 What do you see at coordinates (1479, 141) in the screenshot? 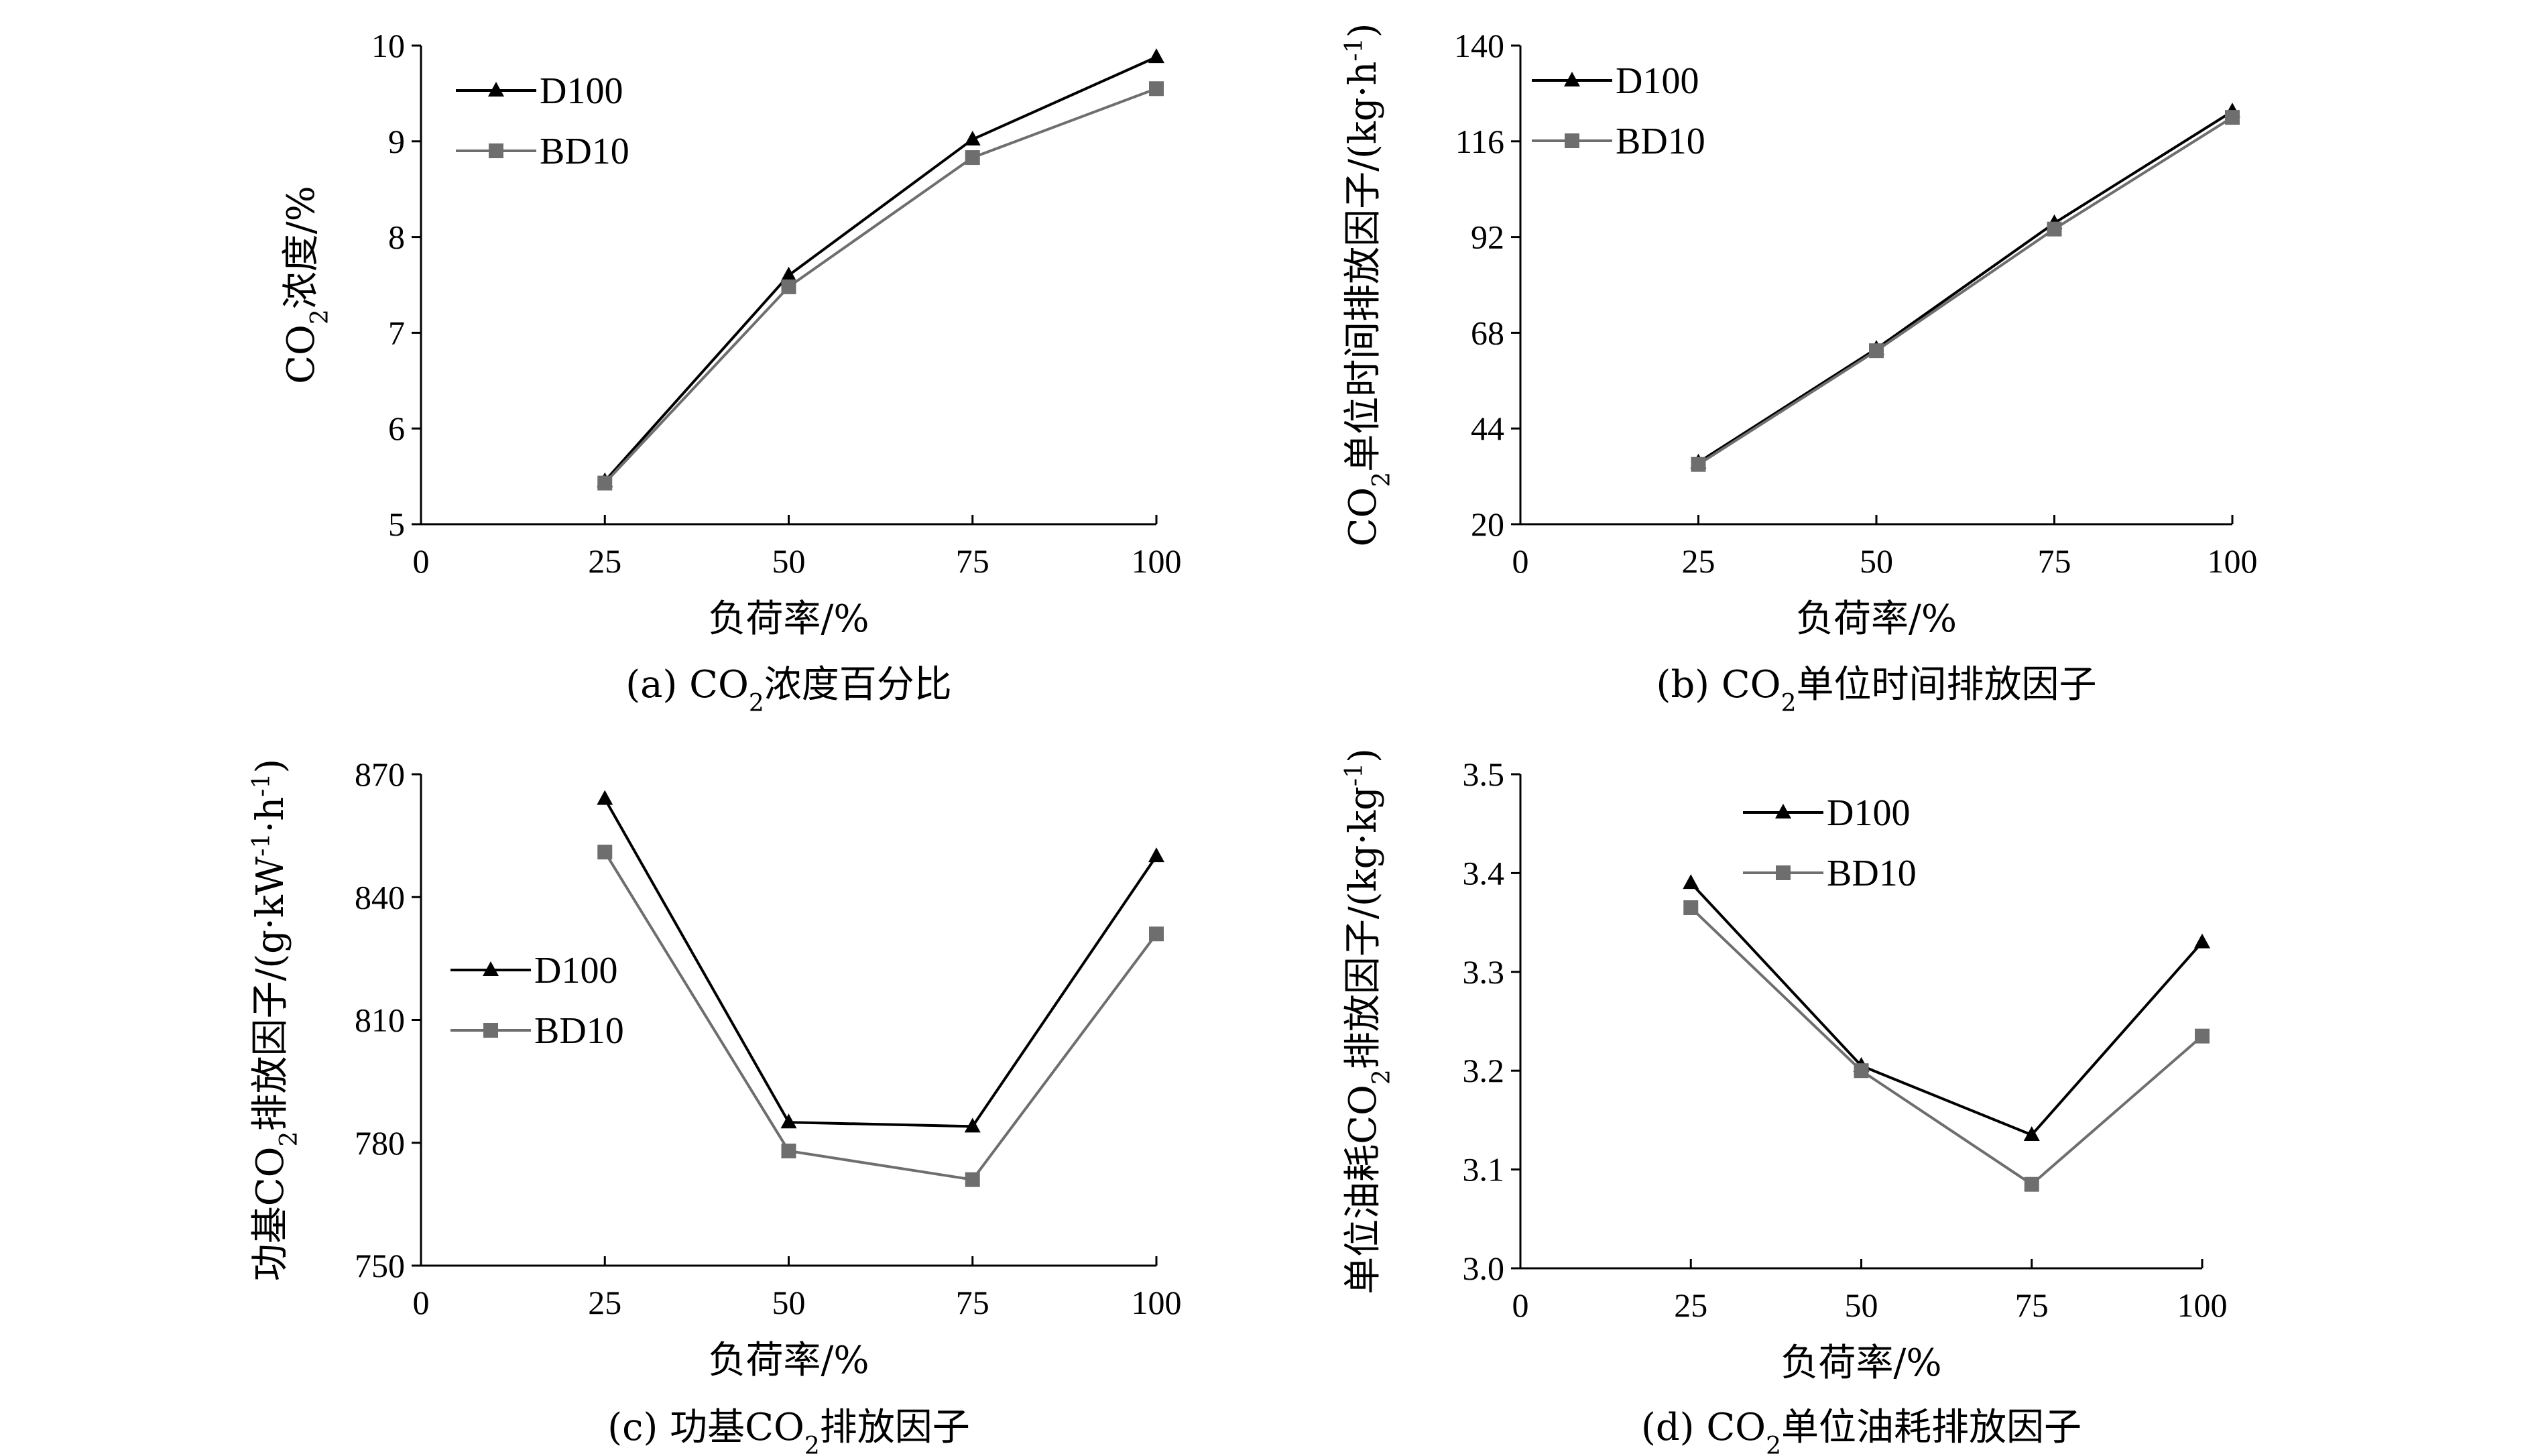
I see `y-tick-label: 116` at bounding box center [1479, 141].